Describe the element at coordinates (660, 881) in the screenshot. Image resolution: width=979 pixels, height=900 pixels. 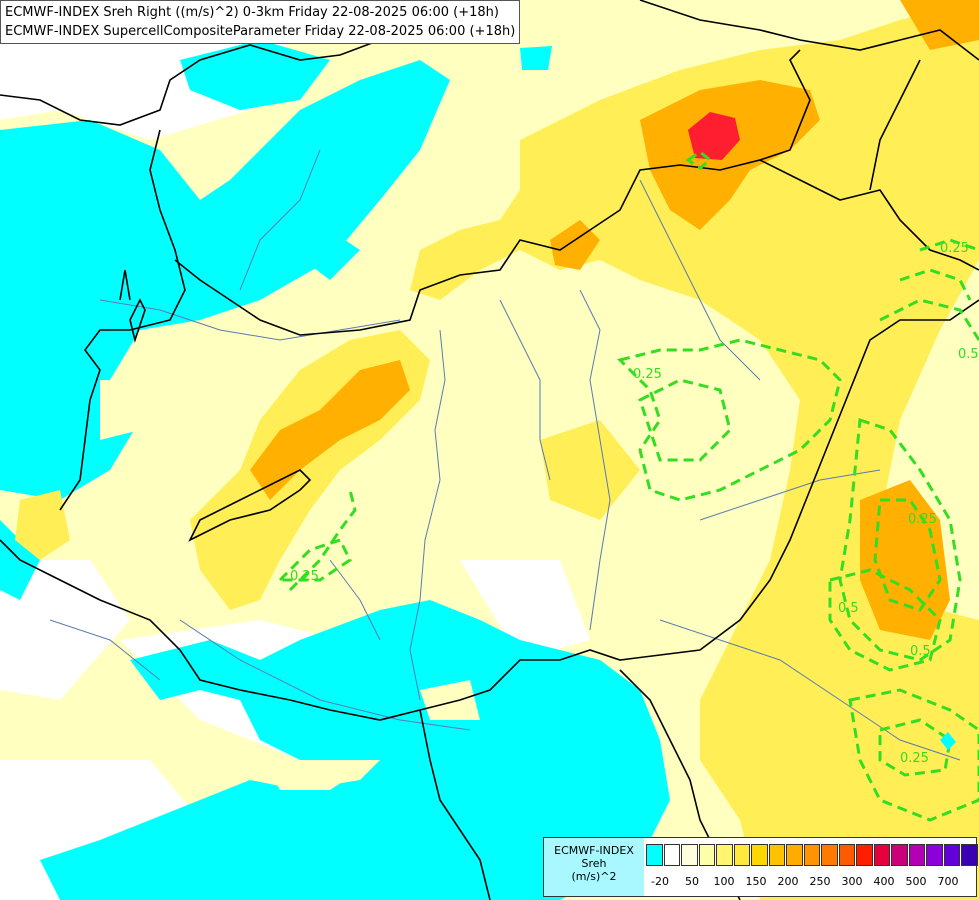
I see `legend-tick-label: -20` at that location.